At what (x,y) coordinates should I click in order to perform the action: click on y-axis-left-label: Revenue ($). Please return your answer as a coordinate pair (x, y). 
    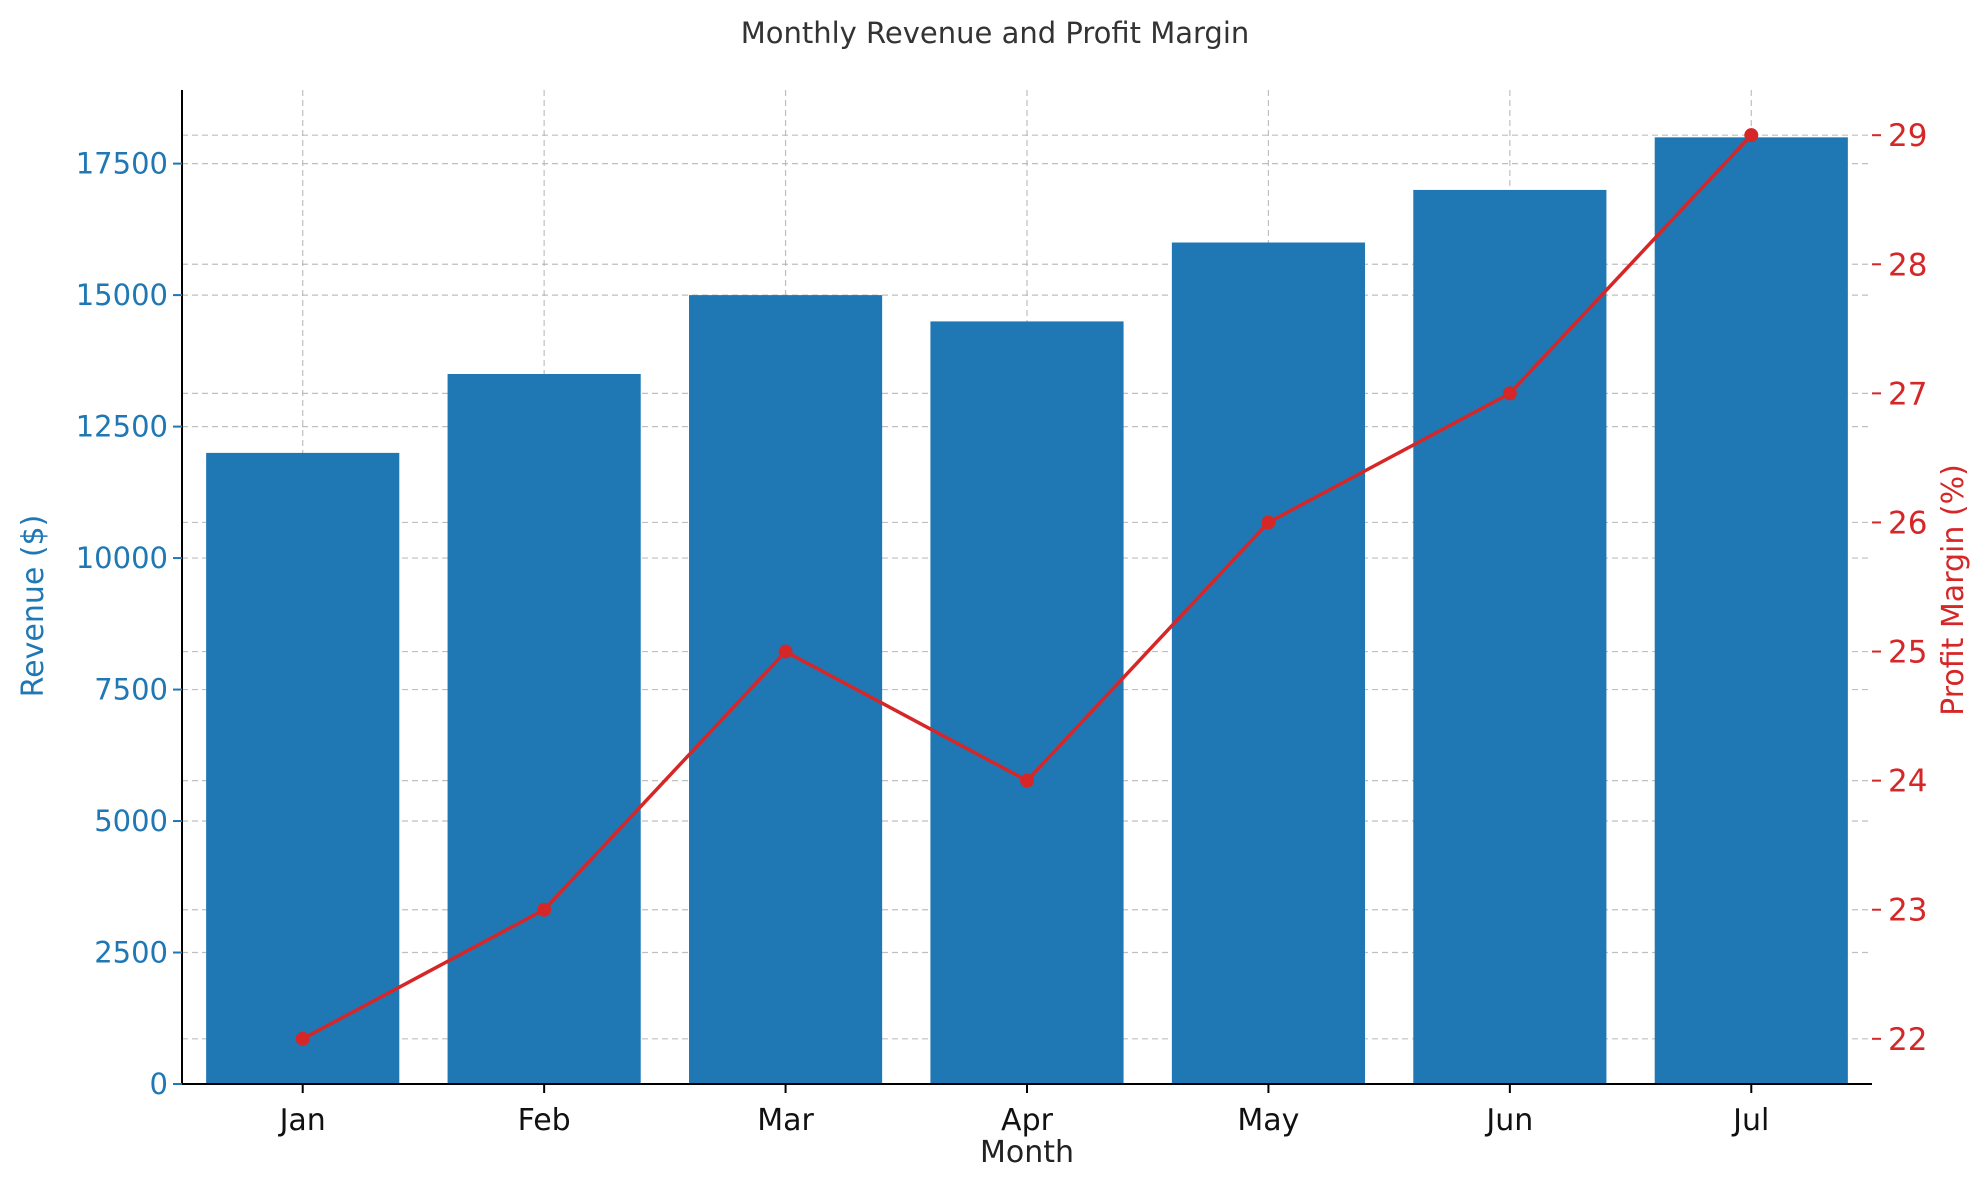
    Looking at the image, I should click on (33, 606).